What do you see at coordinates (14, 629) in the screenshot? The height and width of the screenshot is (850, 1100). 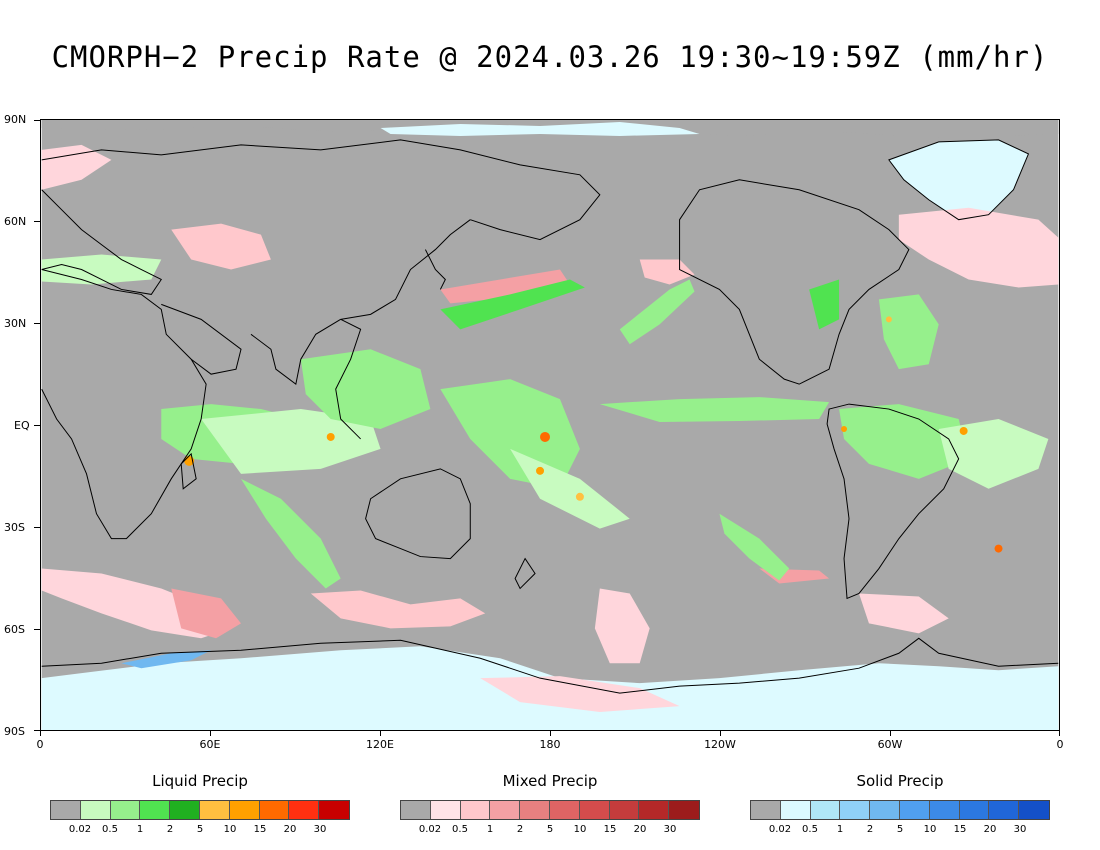 I see `lat-label-60s: 60S` at bounding box center [14, 629].